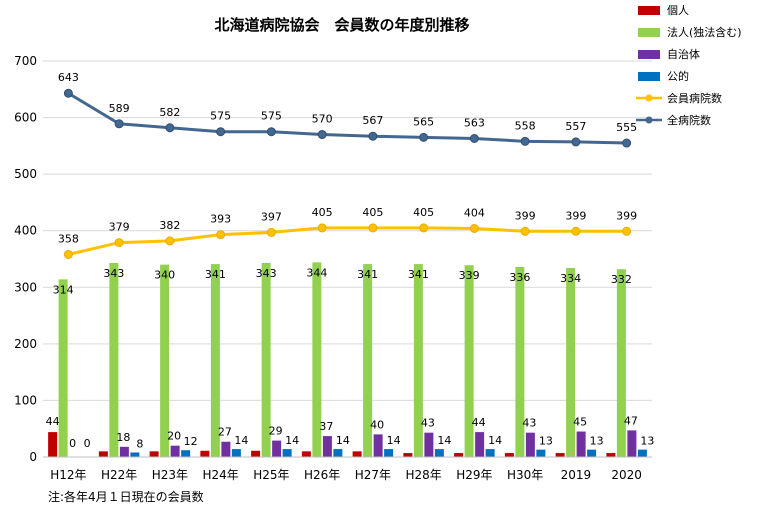  Describe the element at coordinates (704, 32) in the screenshot. I see `legend-label: 法人(独法含む)` at that location.